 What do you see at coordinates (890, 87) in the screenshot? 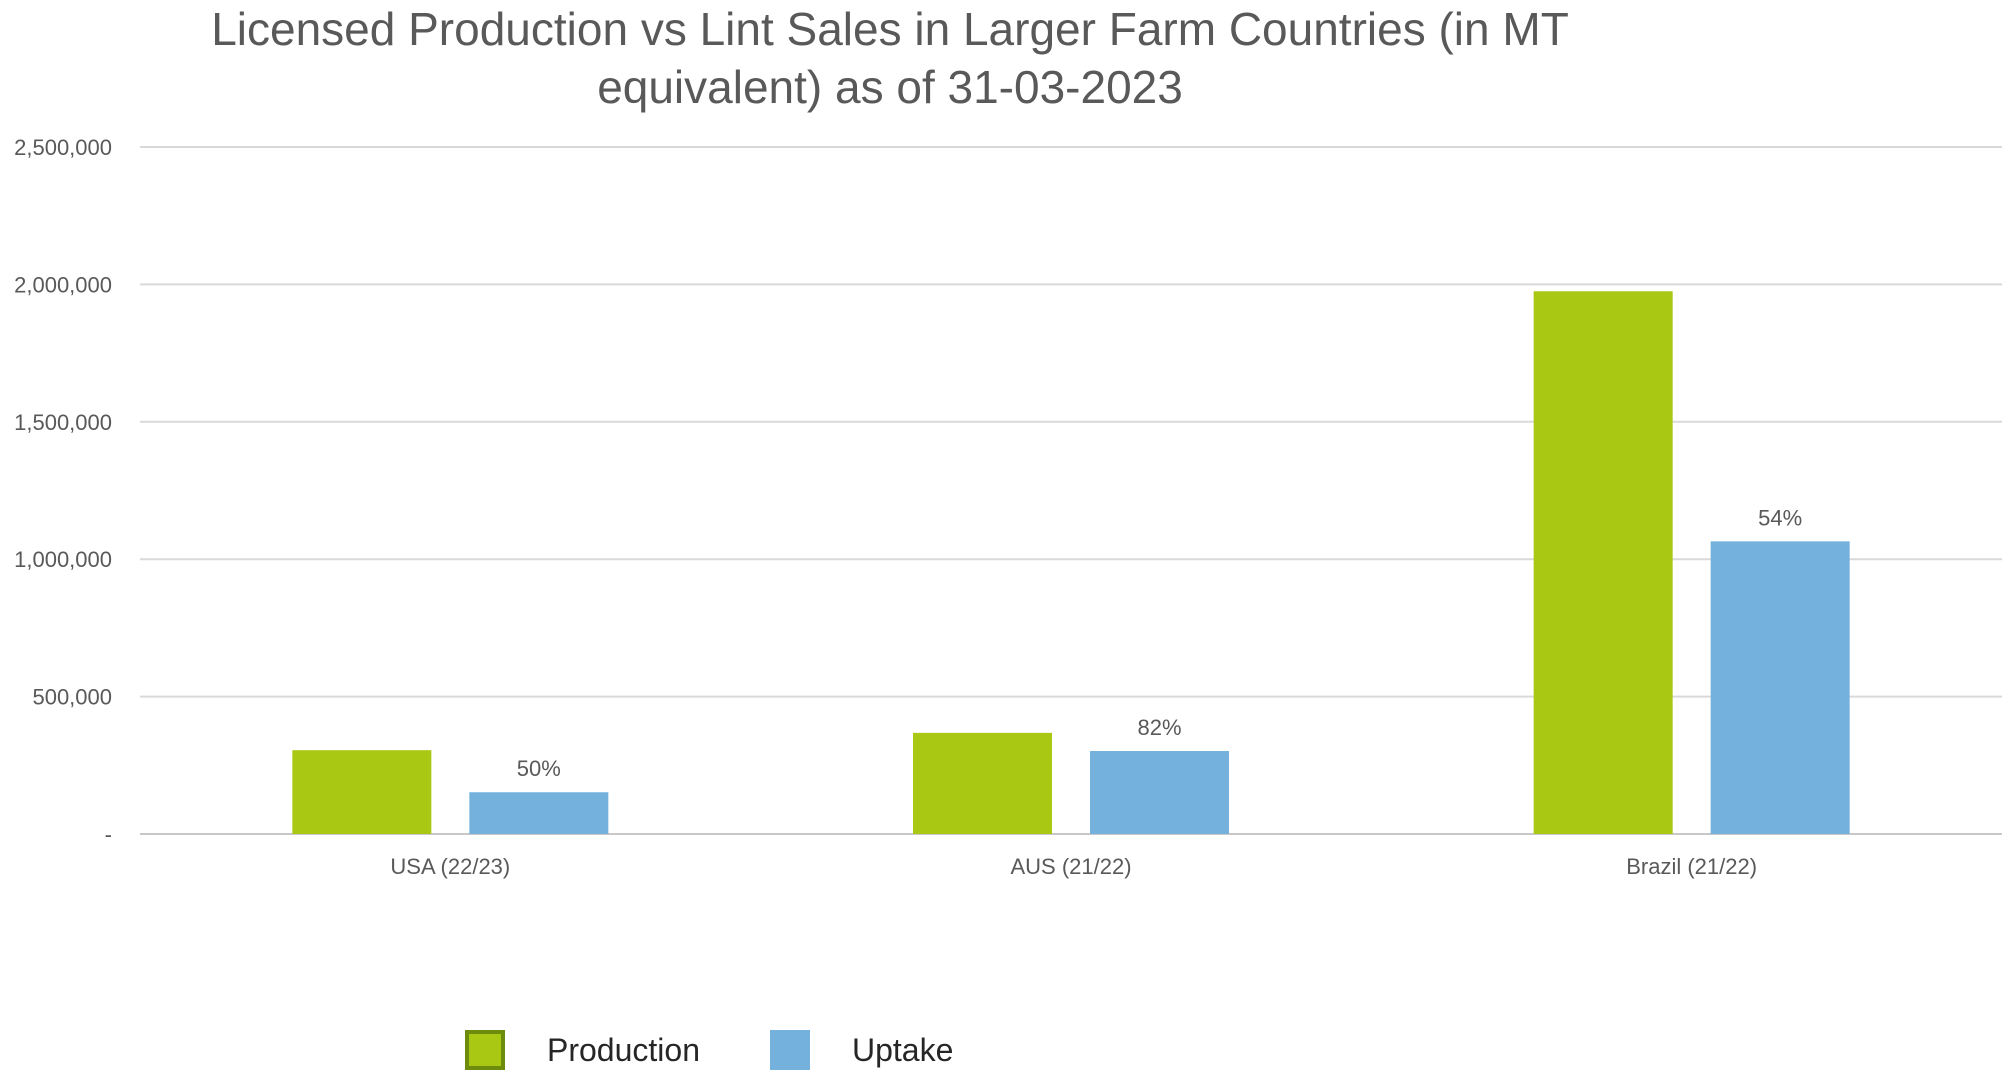
I see `chart-title-line-2: equivalent) as of 31-03-2023` at bounding box center [890, 87].